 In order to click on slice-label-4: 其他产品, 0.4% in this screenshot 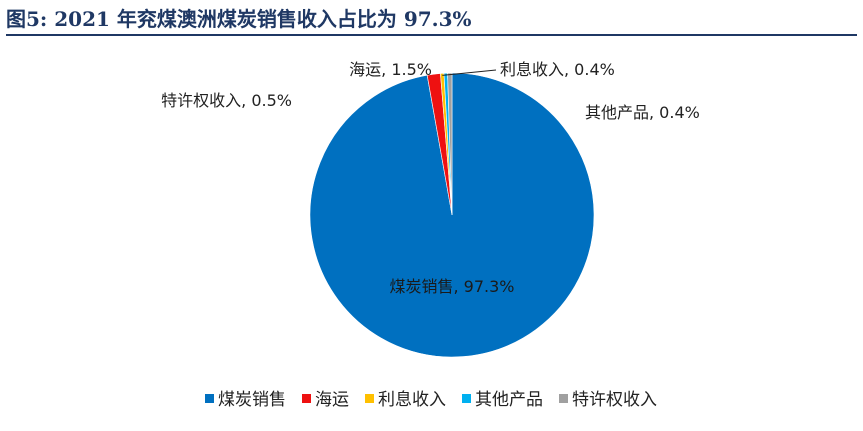, I will do `click(642, 112)`.